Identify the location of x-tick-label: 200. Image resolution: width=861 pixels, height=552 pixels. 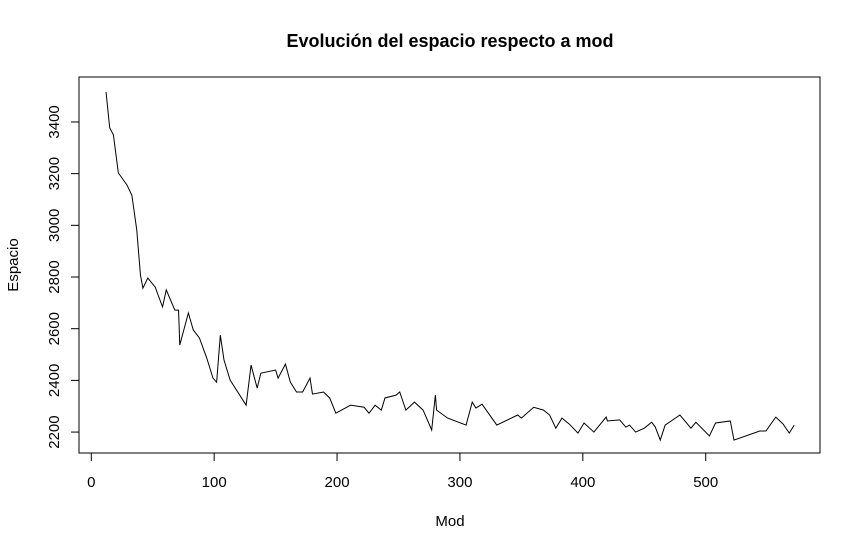
(337, 482).